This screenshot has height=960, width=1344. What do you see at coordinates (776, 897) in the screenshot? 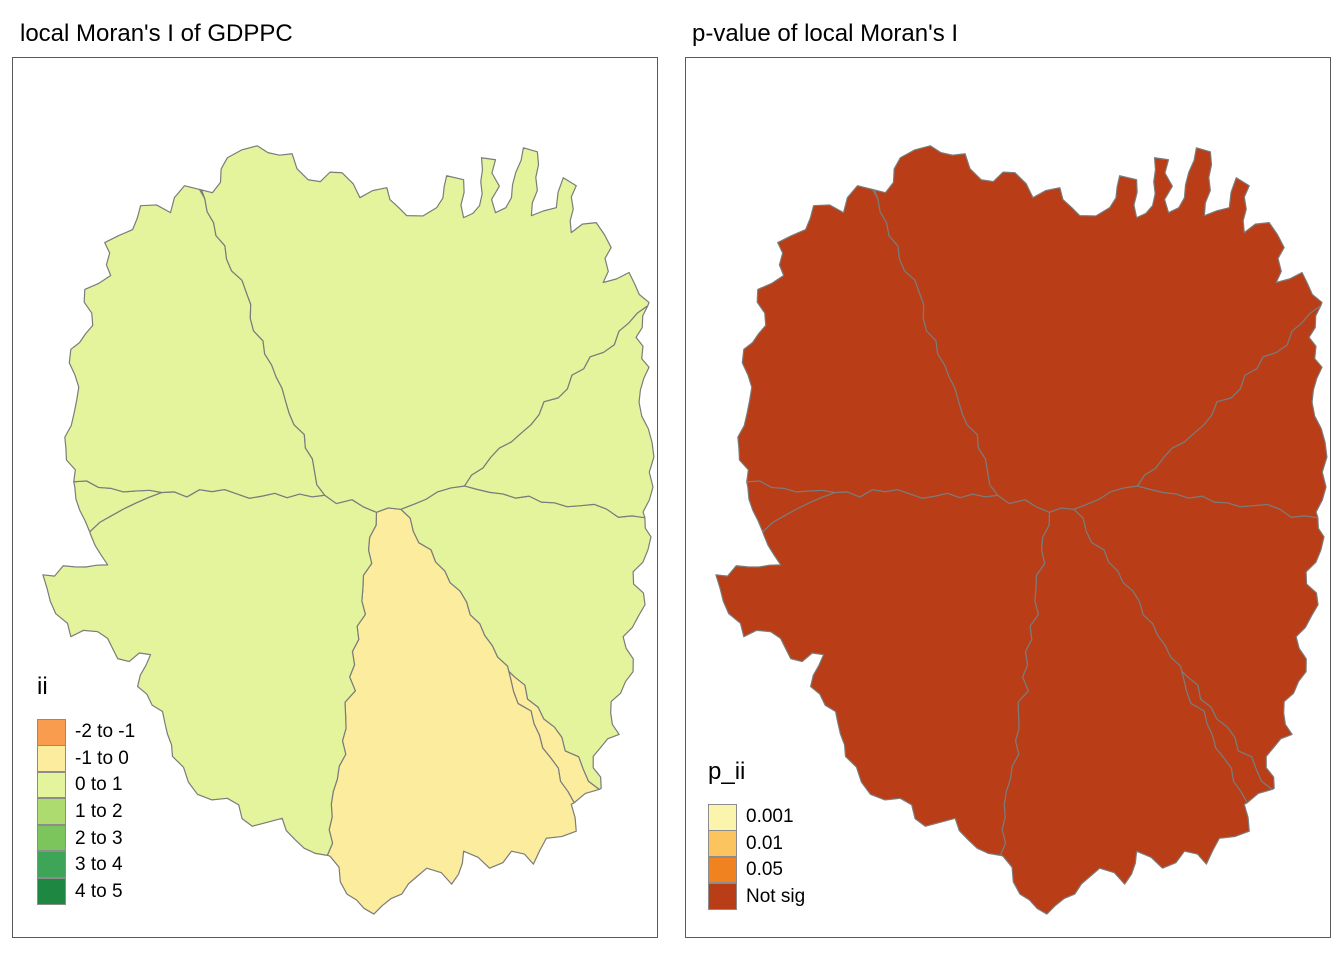
I see `legend-label: Not sig` at bounding box center [776, 897].